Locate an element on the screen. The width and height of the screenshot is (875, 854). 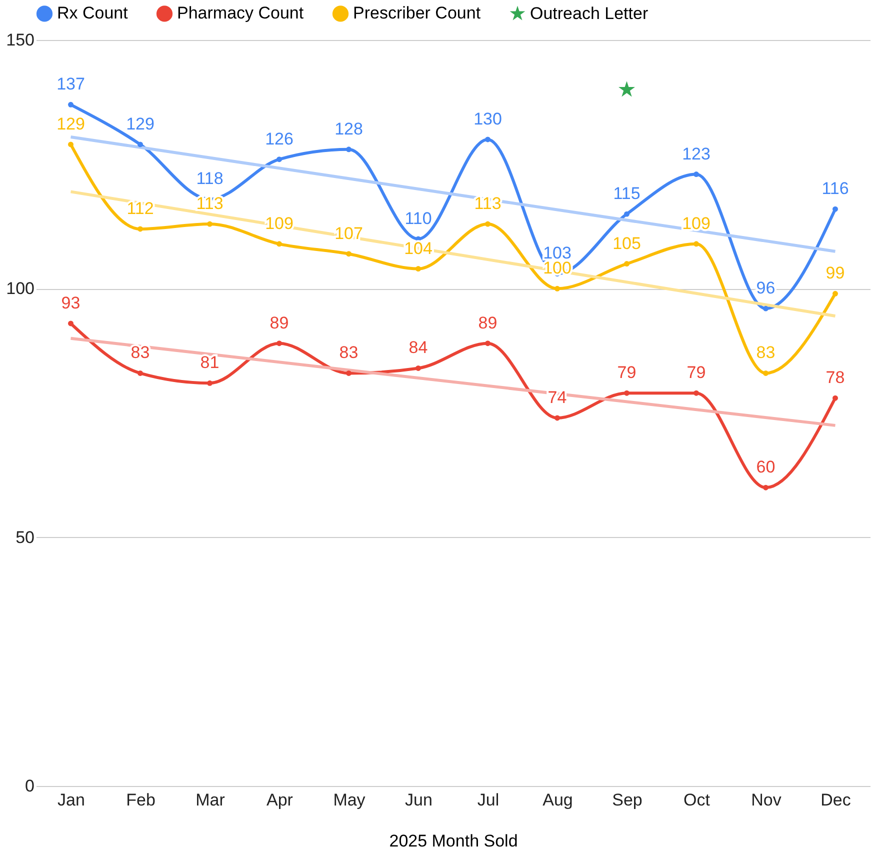
y-tick-label: 50 is located at coordinates (25, 537).